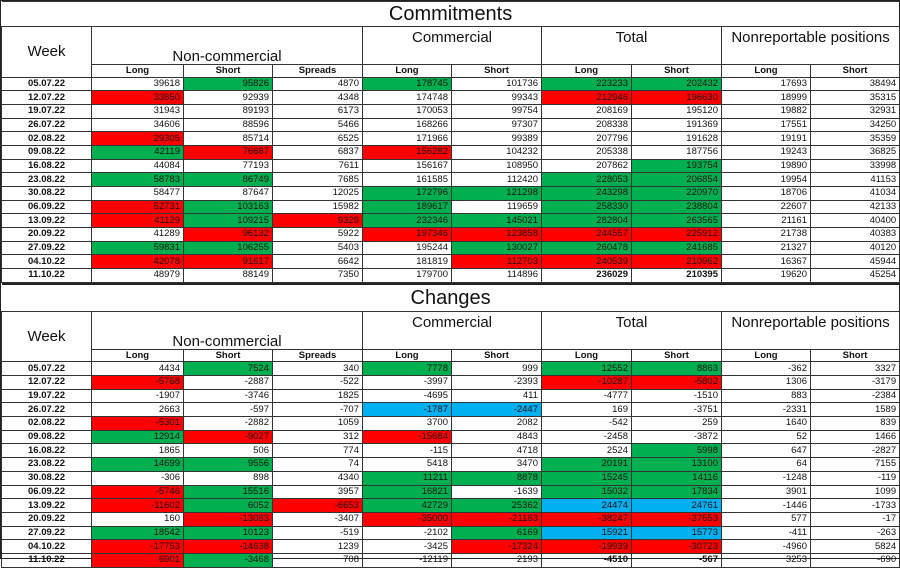  What do you see at coordinates (137, 451) in the screenshot?
I see `noncommercial-long-cell: 1865` at bounding box center [137, 451].